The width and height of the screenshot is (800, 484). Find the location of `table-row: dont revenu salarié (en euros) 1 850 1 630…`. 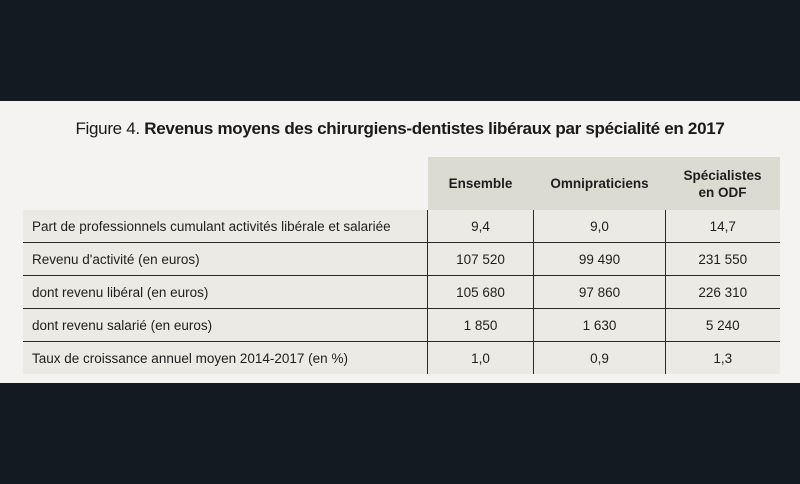

table-row: dont revenu salarié (en euros) 1 850 1 630… is located at coordinates (401, 325).